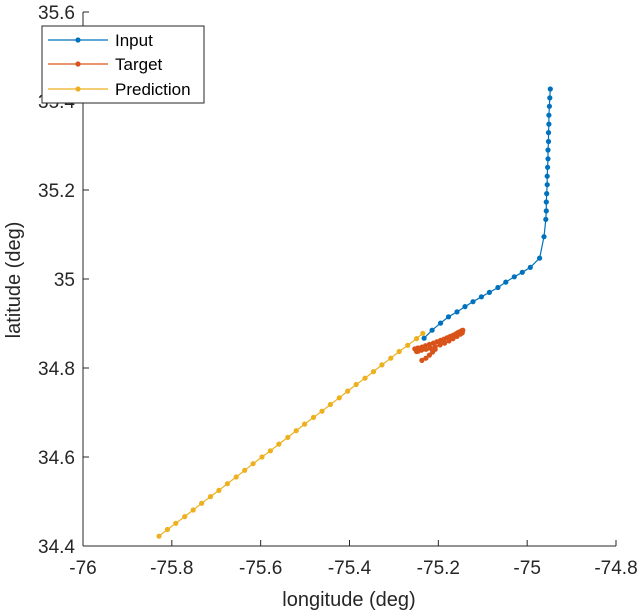 Image resolution: width=642 pixels, height=614 pixels. Describe the element at coordinates (438, 568) in the screenshot. I see `x-tick-label: -75.2` at that location.